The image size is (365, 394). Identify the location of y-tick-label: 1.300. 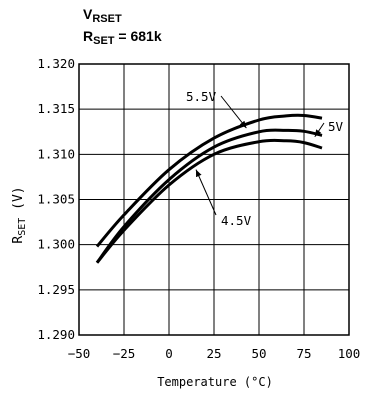
(56, 244).